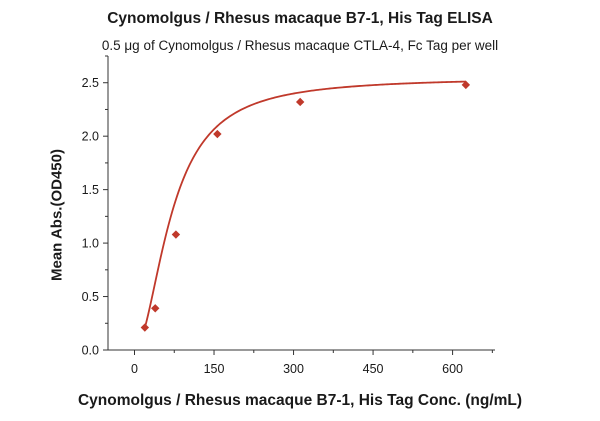 Image resolution: width=600 pixels, height=421 pixels. Describe the element at coordinates (452, 369) in the screenshot. I see `x-tick-label: 600` at that location.